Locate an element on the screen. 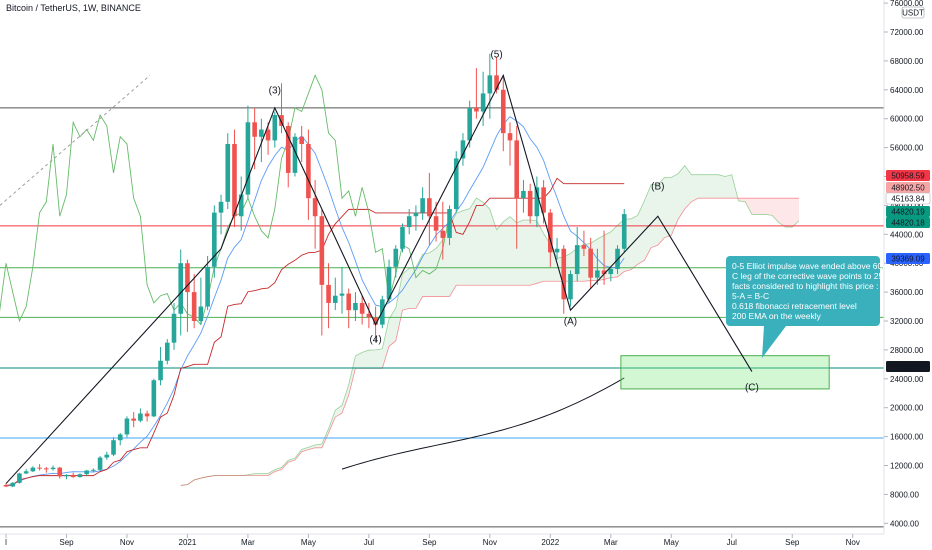  price-label-text: 50958.59 is located at coordinates (908, 176).